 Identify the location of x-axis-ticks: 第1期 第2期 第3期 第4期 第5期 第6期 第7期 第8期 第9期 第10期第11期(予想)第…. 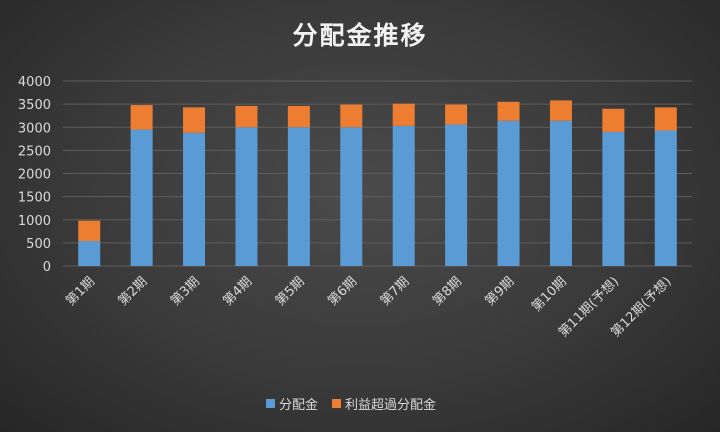
(368, 307).